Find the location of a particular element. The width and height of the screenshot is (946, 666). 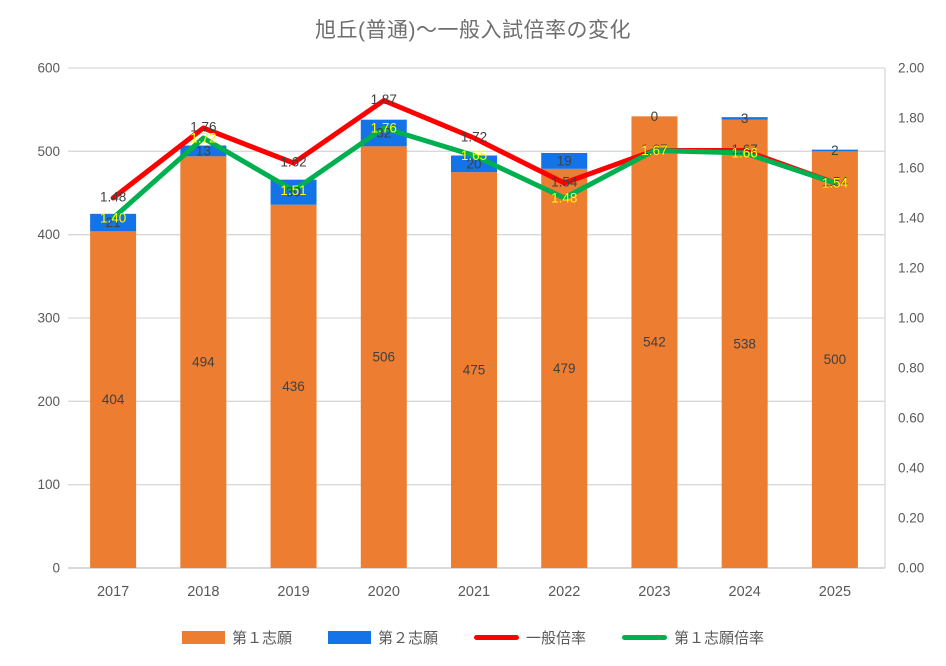

y-axis-tick-label: 500 is located at coordinates (48, 151).